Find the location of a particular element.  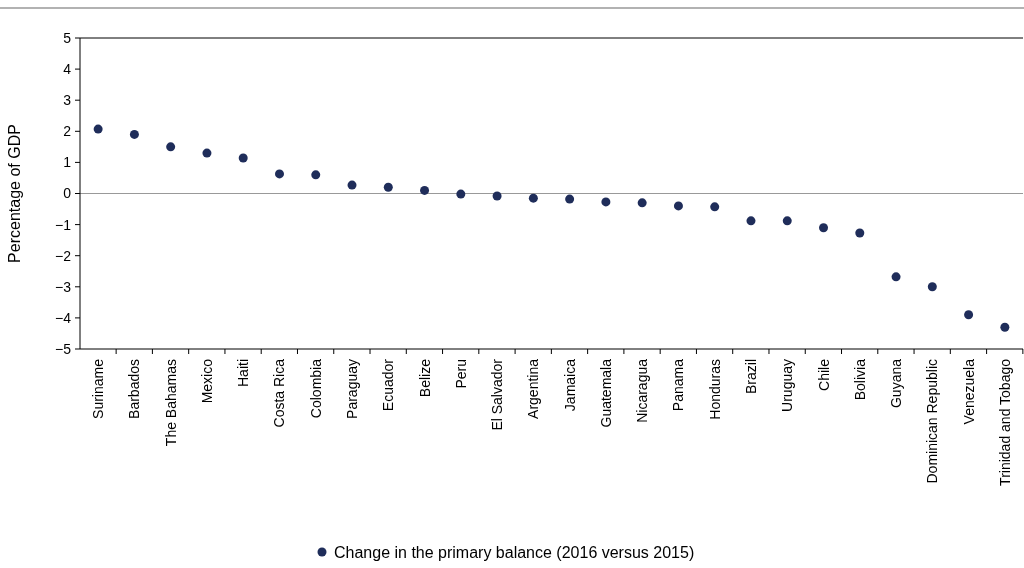

x-tick-label: Venezuela is located at coordinates (968, 391).